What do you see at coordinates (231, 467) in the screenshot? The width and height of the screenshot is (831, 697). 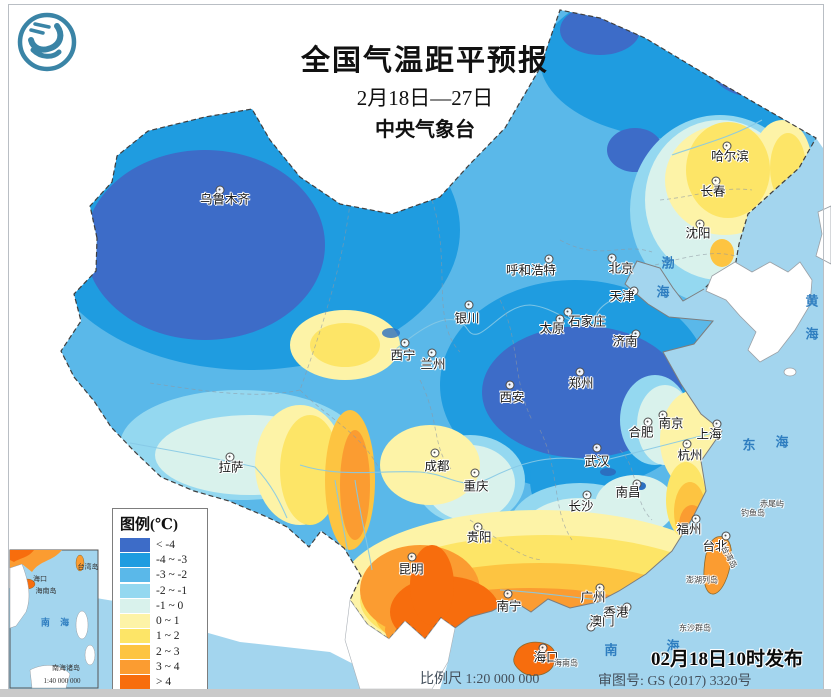 I see `city-label: 拉萨` at bounding box center [231, 467].